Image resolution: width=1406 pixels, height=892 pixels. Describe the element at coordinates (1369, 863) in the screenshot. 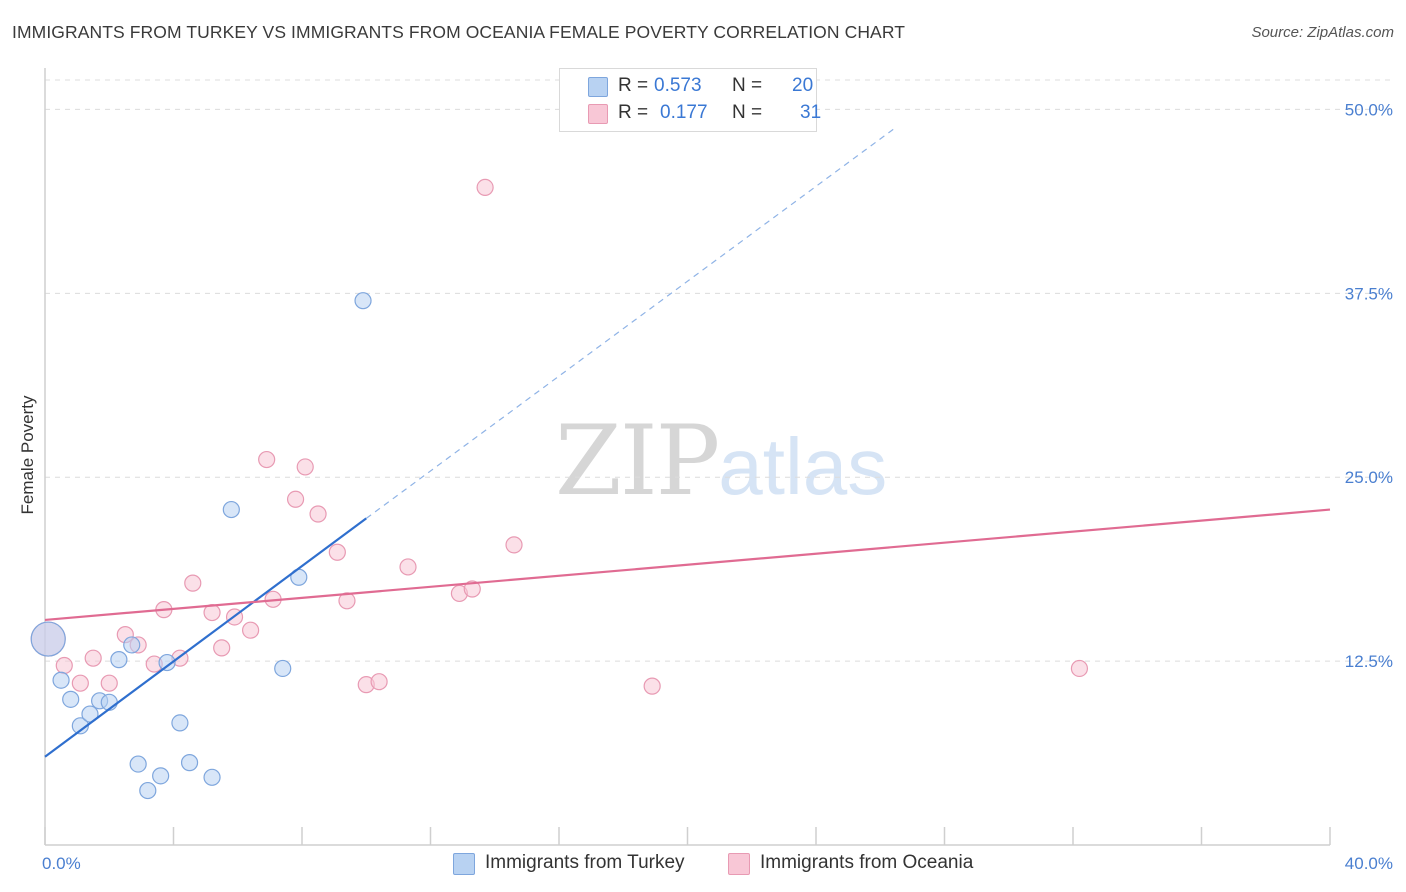

I see `x-tick-label-max: 40.0%` at that location.